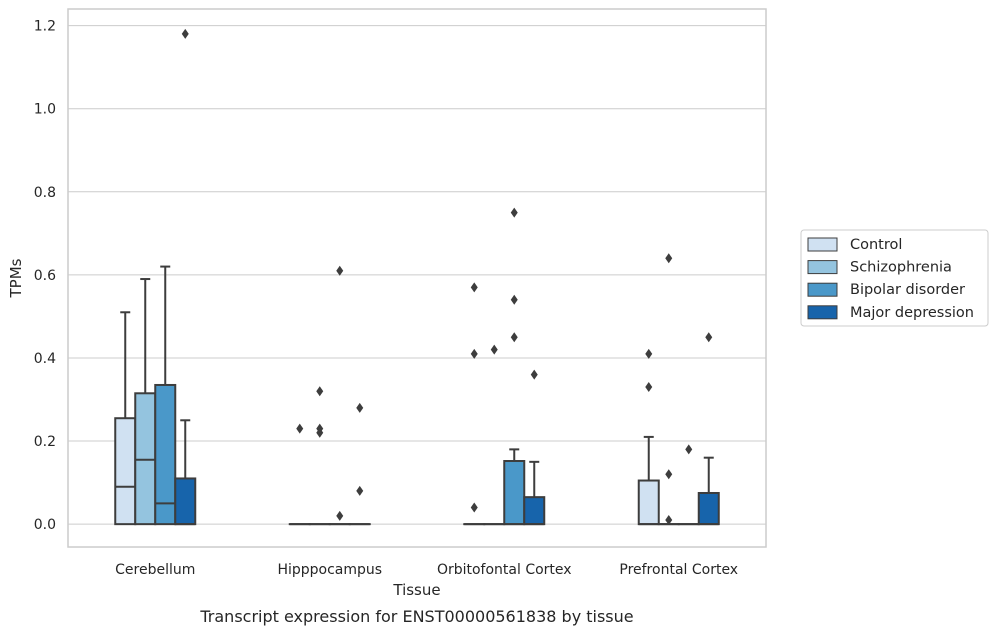 The height and width of the screenshot is (638, 997). Describe the element at coordinates (45, 525) in the screenshot. I see `y-tick-label: 0.0` at that location.